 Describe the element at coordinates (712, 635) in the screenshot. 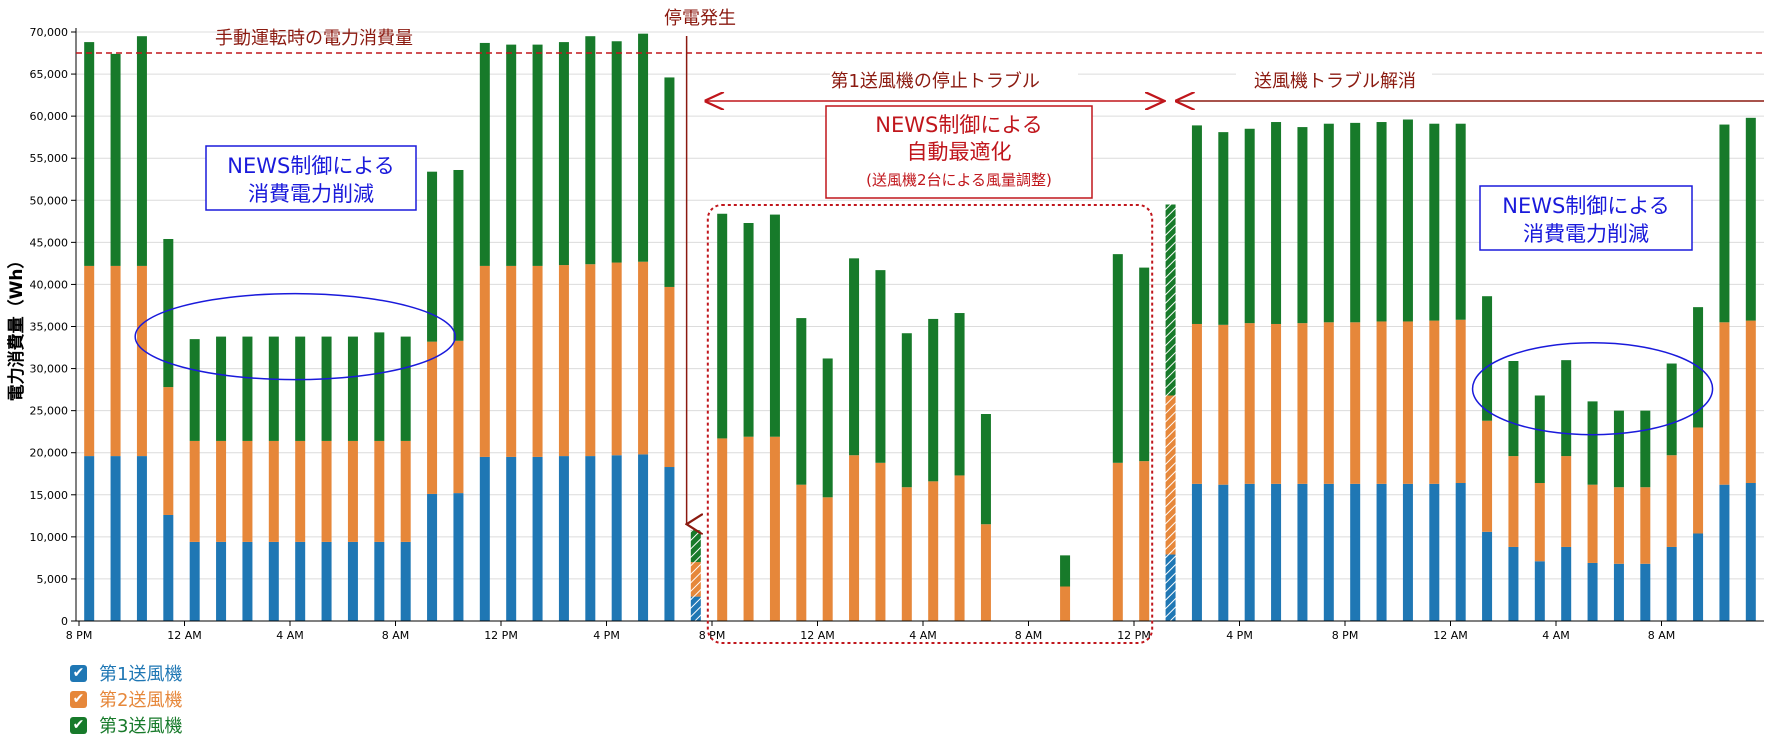

I see `x-tick-label: 8 PM` at that location.